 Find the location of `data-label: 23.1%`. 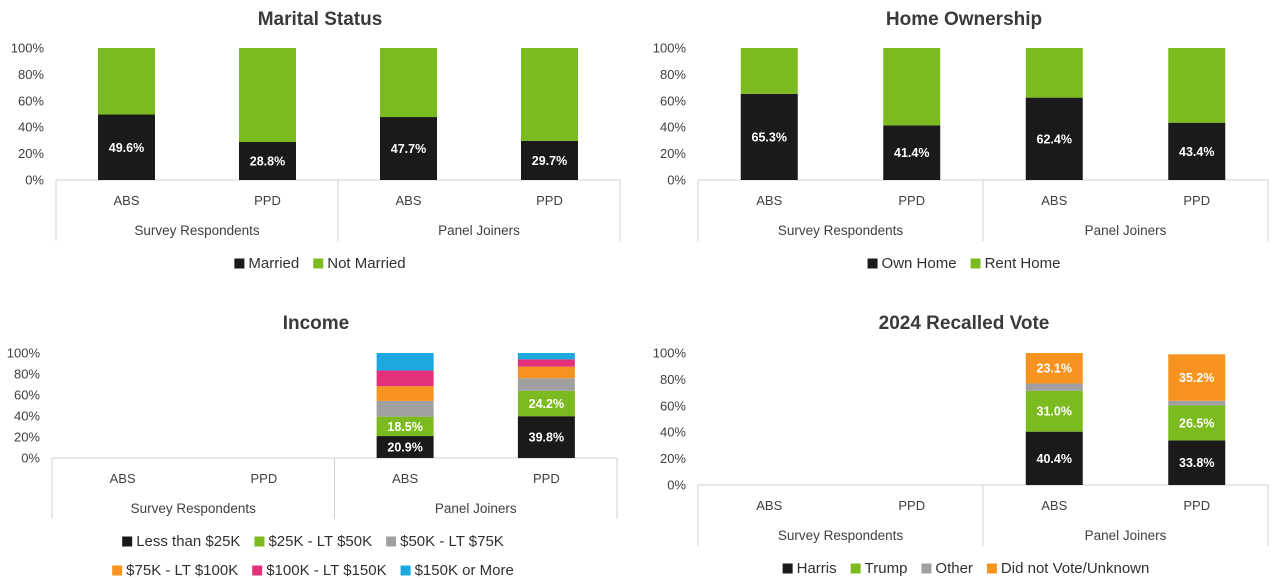

data-label: 23.1% is located at coordinates (1054, 369).